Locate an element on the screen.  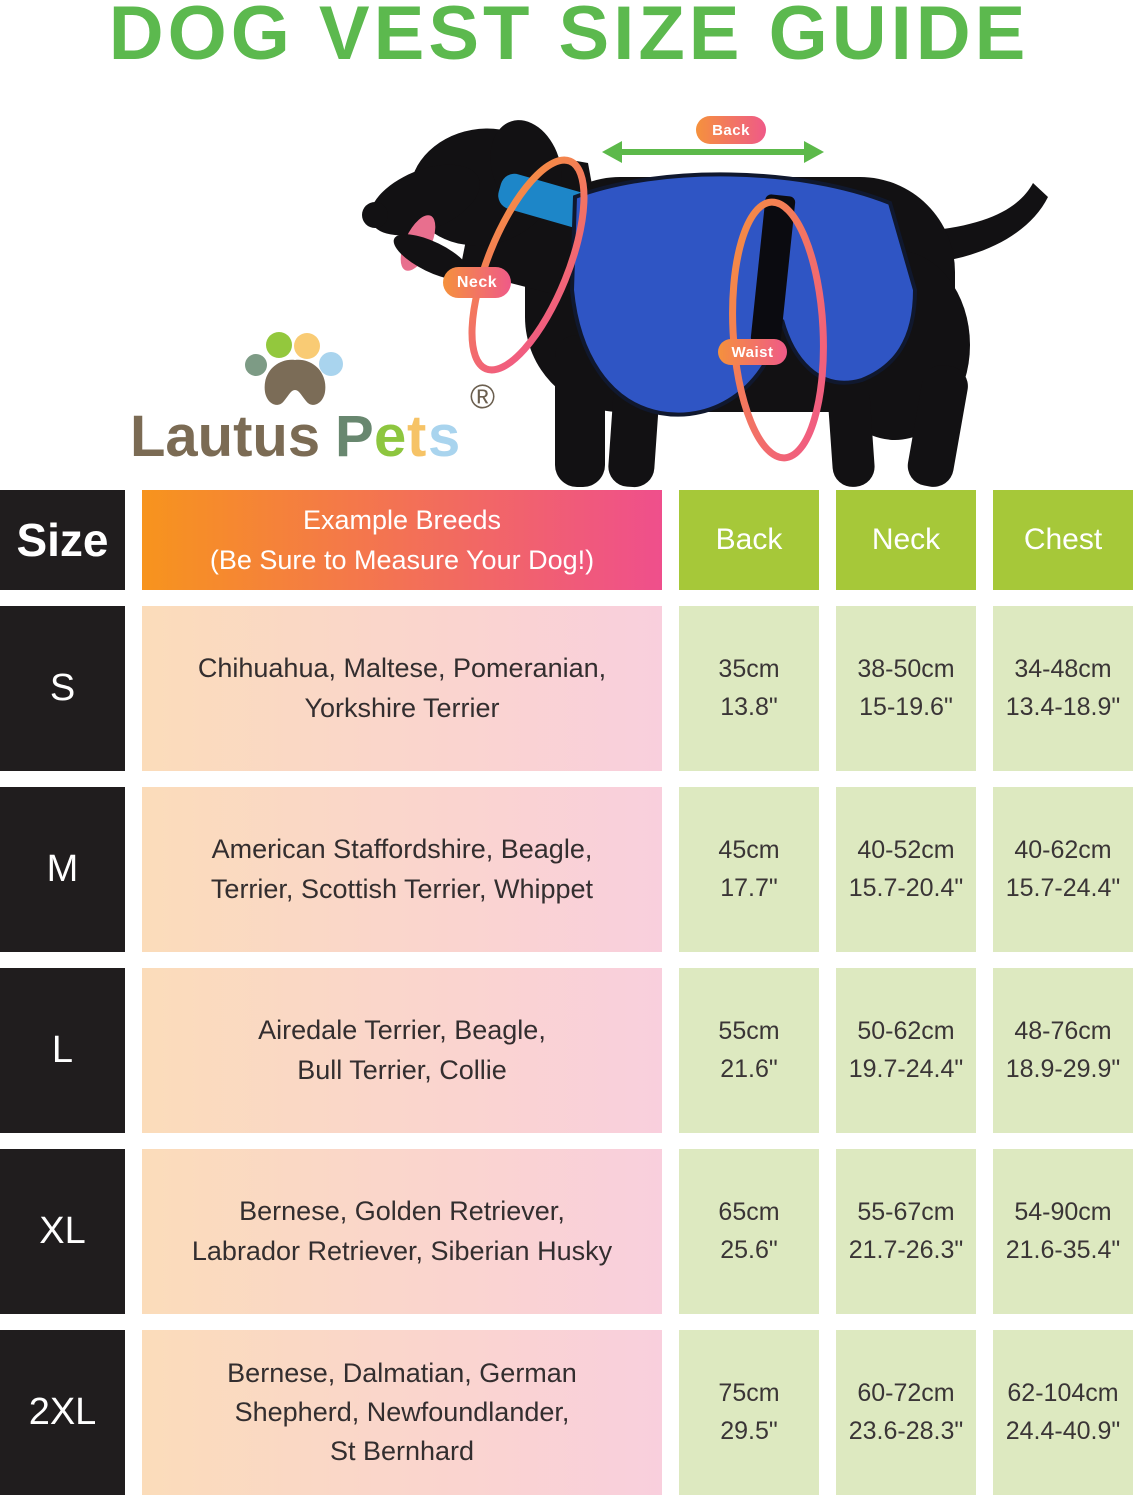
dog-vest is located at coordinates (743, 294).